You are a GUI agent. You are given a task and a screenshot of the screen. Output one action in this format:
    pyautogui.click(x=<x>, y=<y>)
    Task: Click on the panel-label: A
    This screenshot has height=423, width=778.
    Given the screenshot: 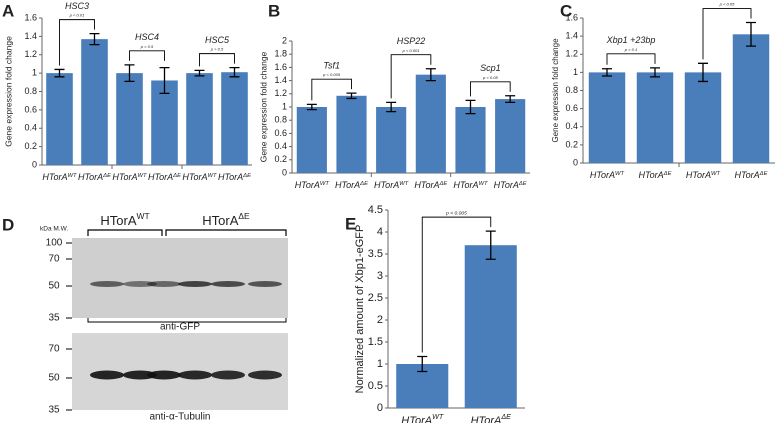 What is the action you would take?
    pyautogui.click(x=8, y=10)
    